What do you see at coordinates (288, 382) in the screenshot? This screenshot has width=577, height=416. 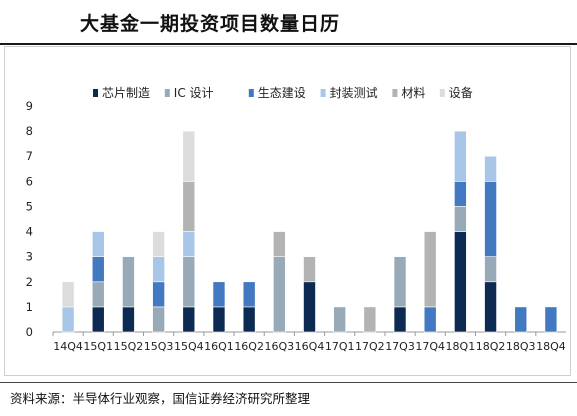 I see `source-divider` at bounding box center [288, 382].